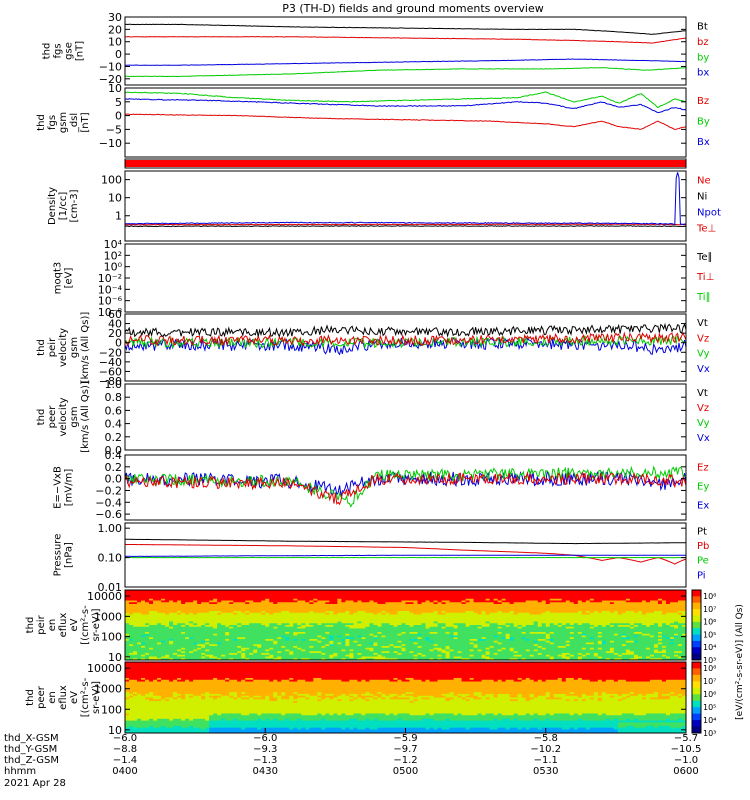 This screenshot has height=800, width=750. Describe the element at coordinates (110, 352) in the screenshot. I see `y-tick-label: −20` at that location.